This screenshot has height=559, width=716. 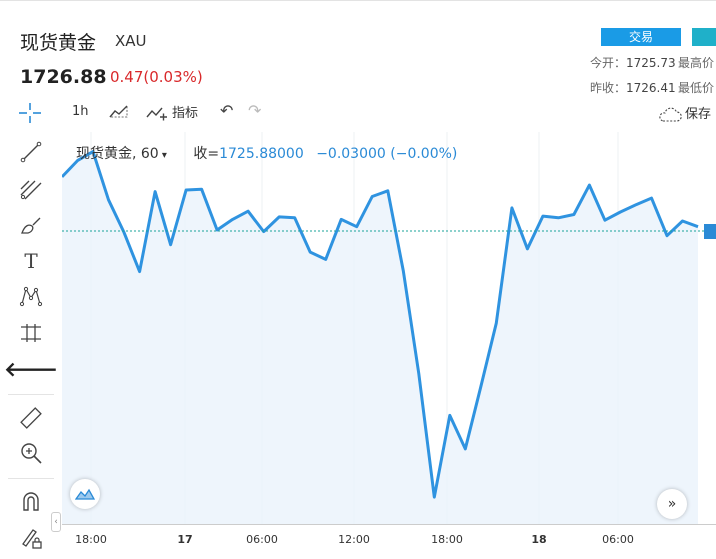 What do you see at coordinates (131, 41) in the screenshot?
I see `instrument-symbol: XAU` at bounding box center [131, 41].